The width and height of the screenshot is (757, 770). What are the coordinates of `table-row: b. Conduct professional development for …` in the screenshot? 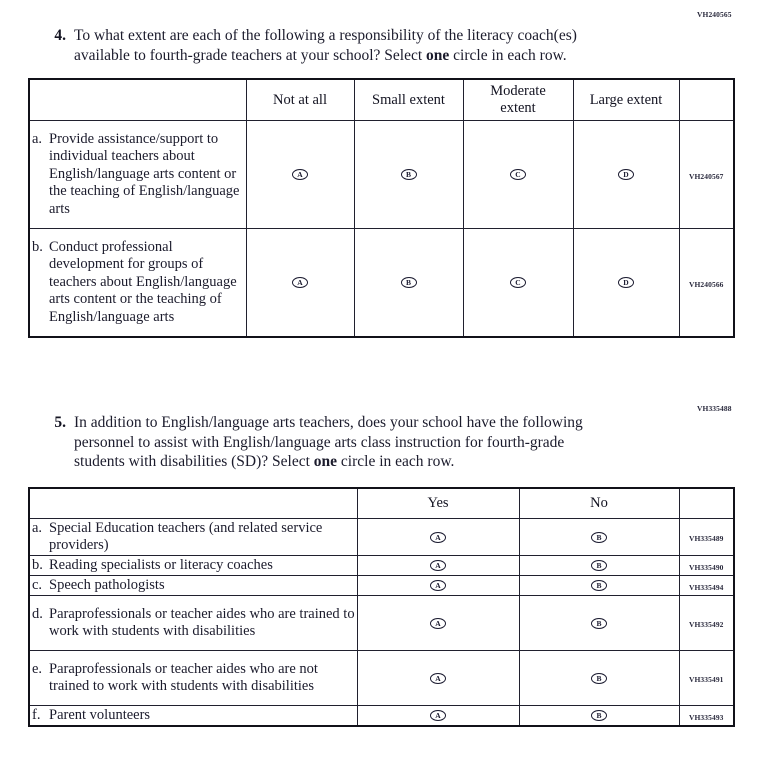 It's located at (381, 283).